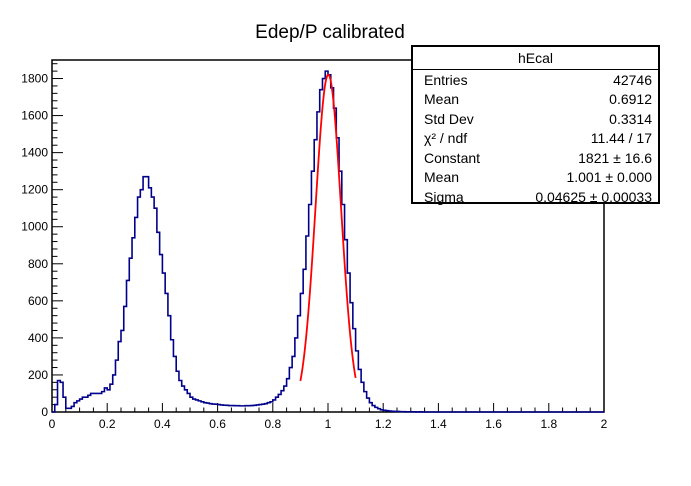 This screenshot has height=486, width=691. What do you see at coordinates (548, 424) in the screenshot?
I see `x-tick-label: 1.8` at bounding box center [548, 424].